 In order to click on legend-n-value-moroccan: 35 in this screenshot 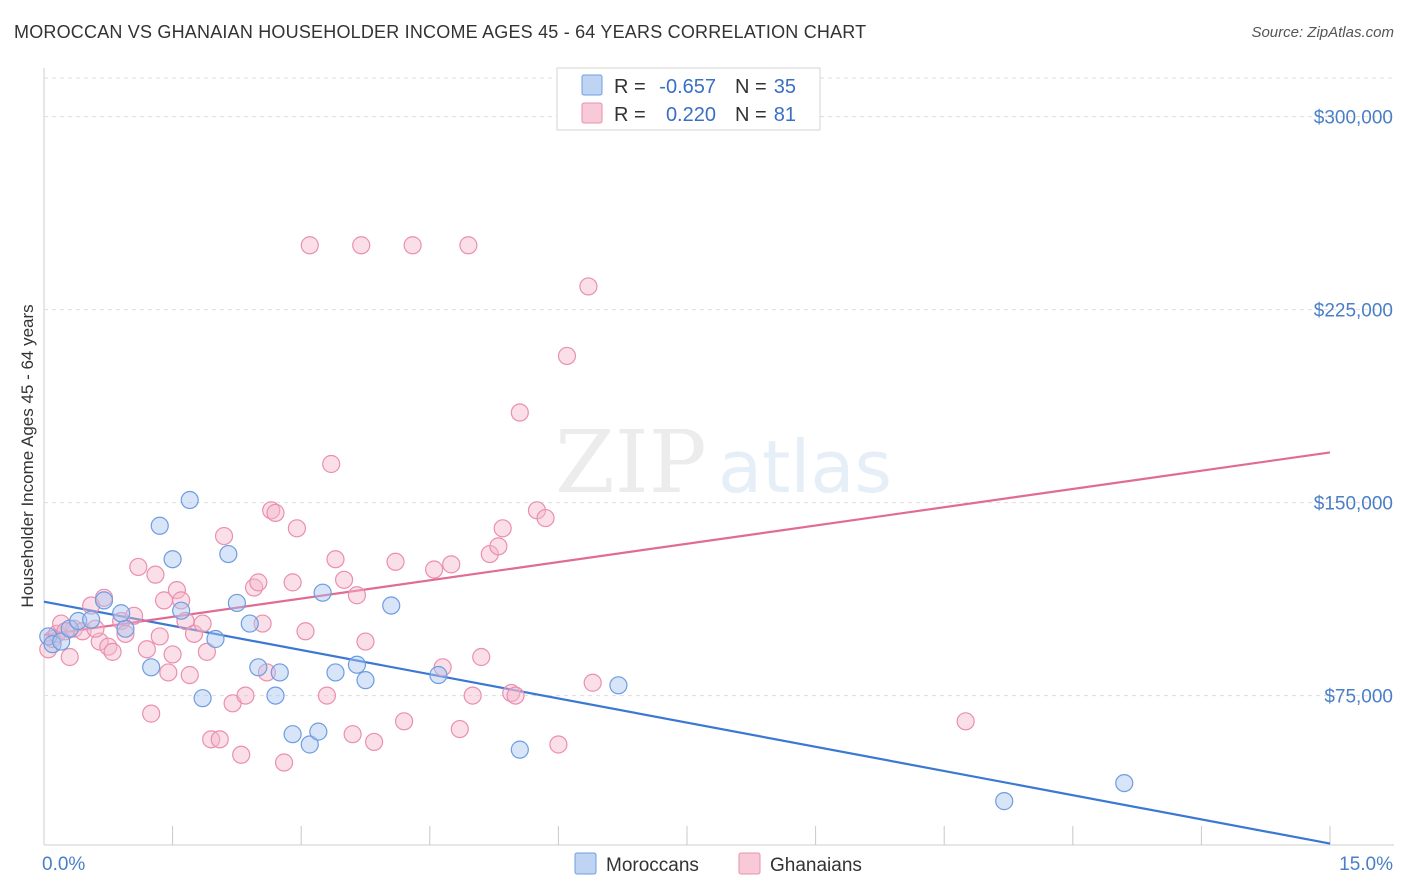, I will do `click(785, 87)`.